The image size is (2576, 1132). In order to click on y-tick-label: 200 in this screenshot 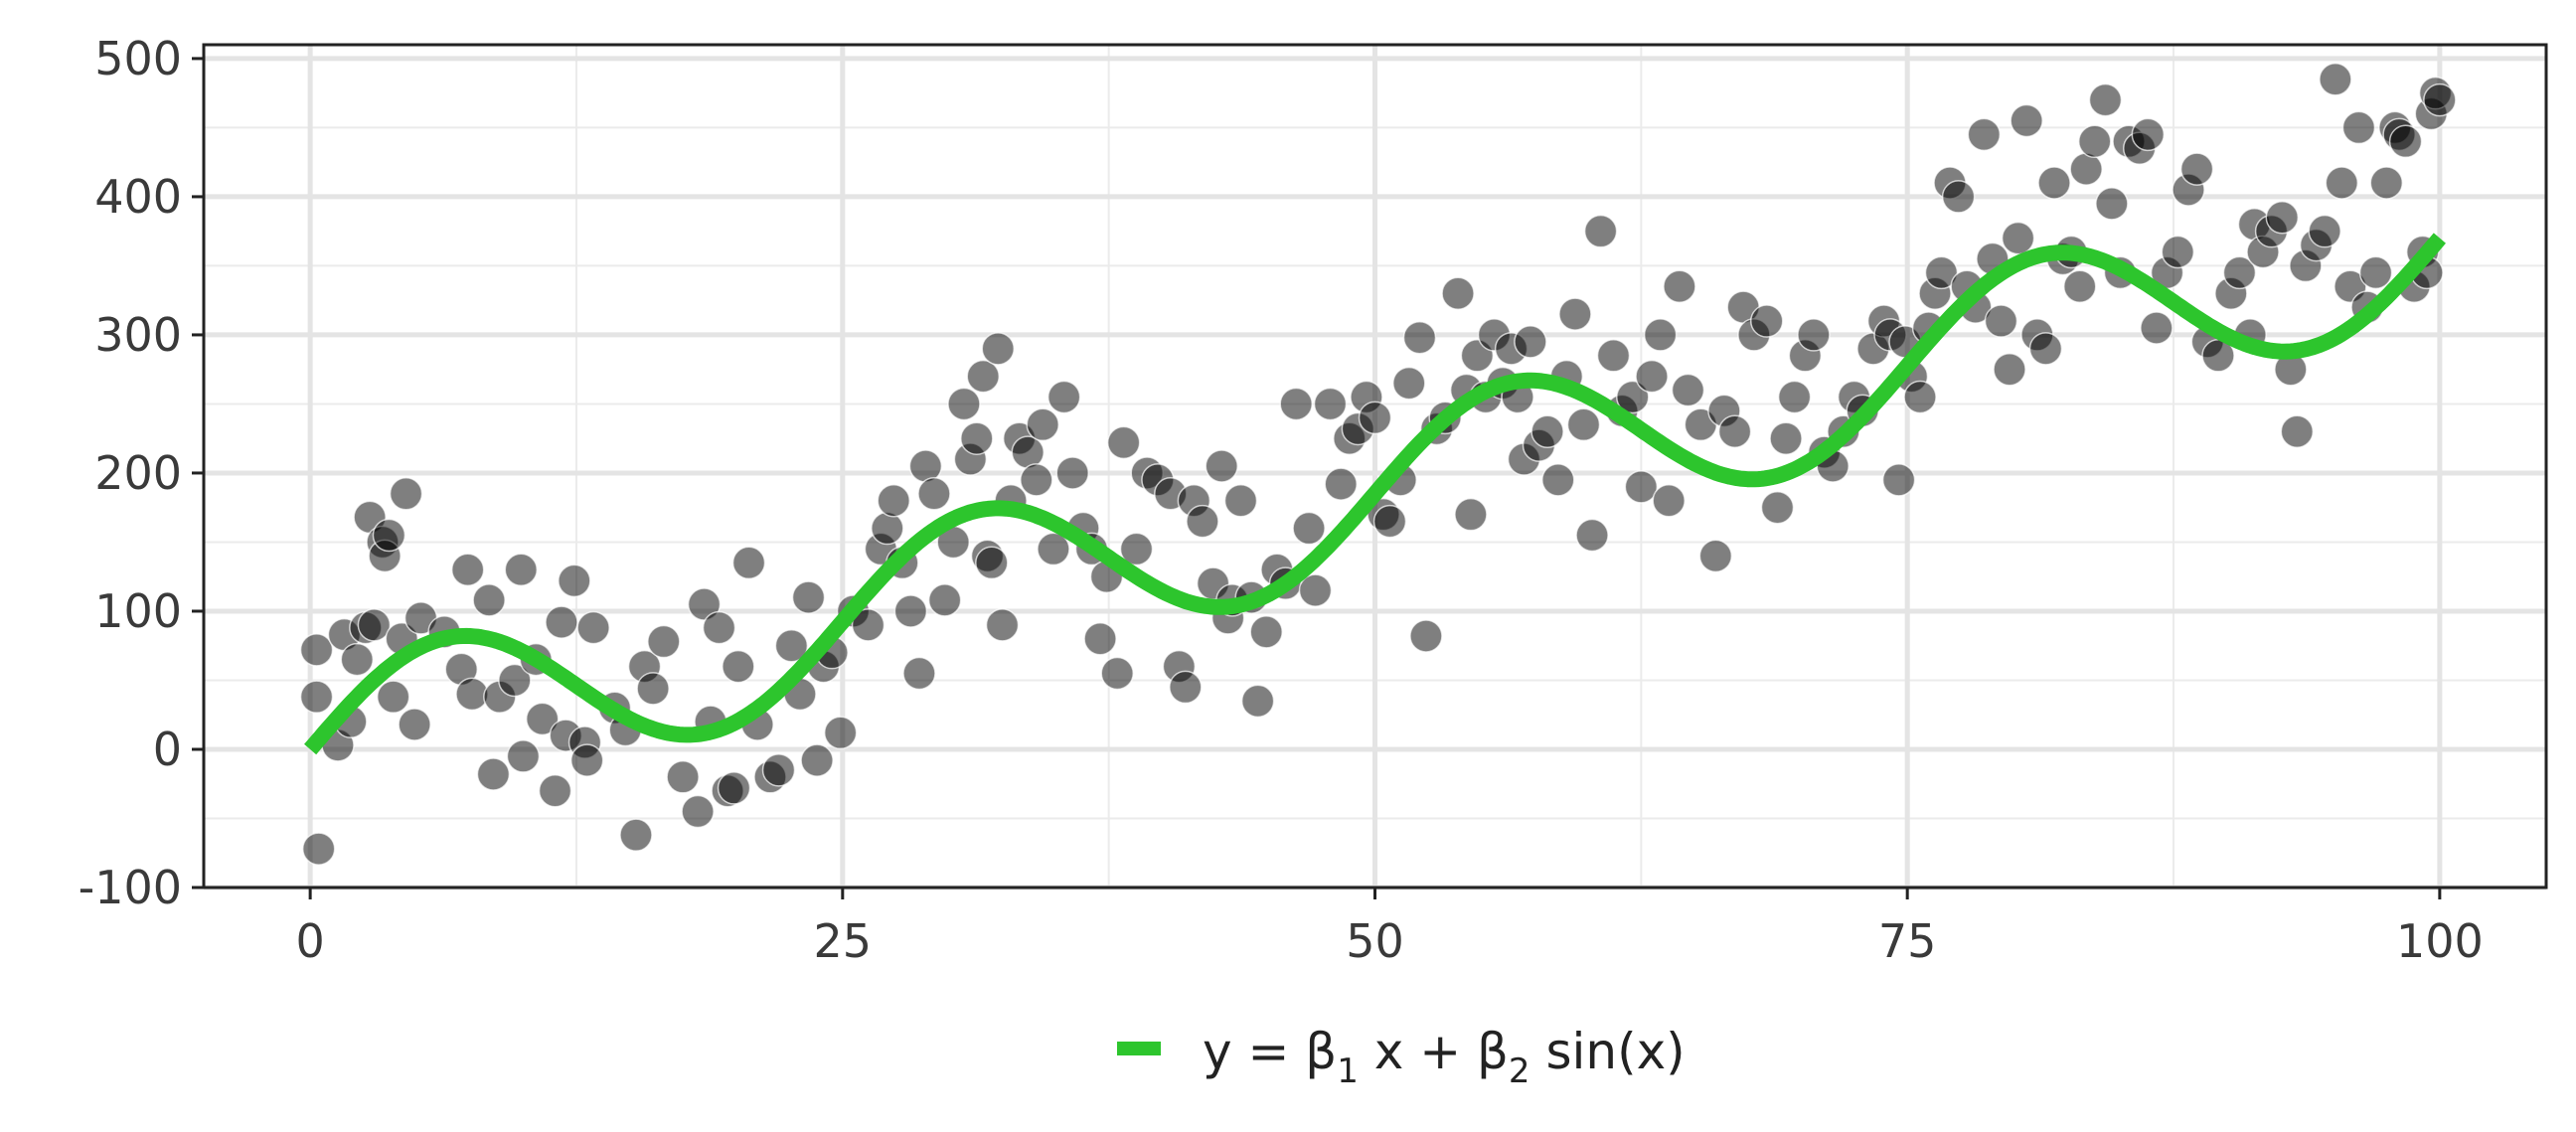, I will do `click(138, 473)`.